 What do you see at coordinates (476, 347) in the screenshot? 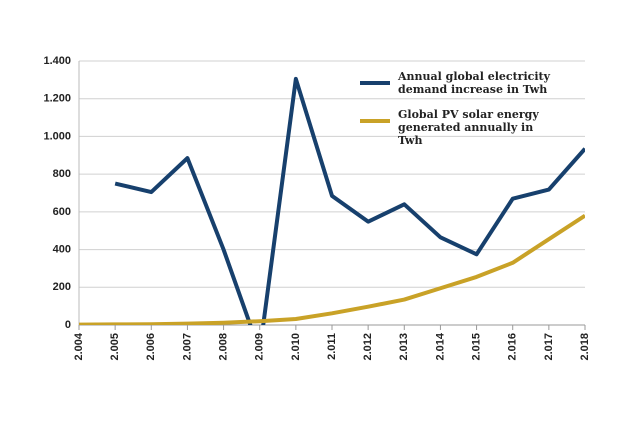
I see `x-tick-label: 2.015` at bounding box center [476, 347].